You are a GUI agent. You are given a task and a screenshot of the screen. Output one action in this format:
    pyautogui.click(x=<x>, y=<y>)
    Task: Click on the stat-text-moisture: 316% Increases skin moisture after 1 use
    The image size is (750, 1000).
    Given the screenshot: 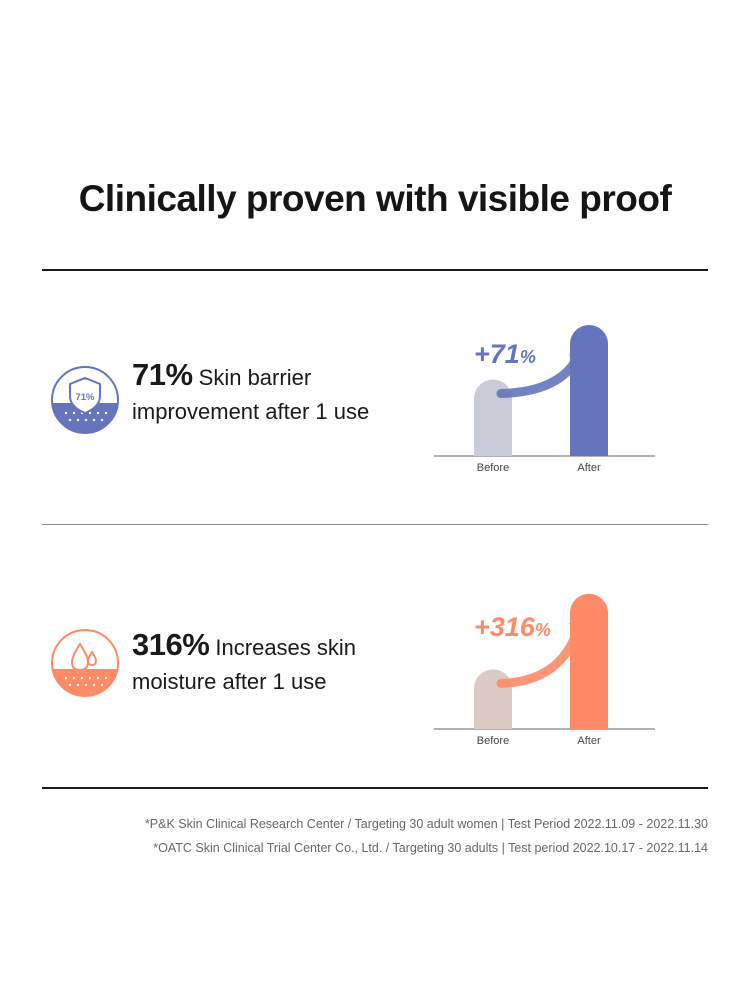 What is the action you would take?
    pyautogui.click(x=244, y=663)
    